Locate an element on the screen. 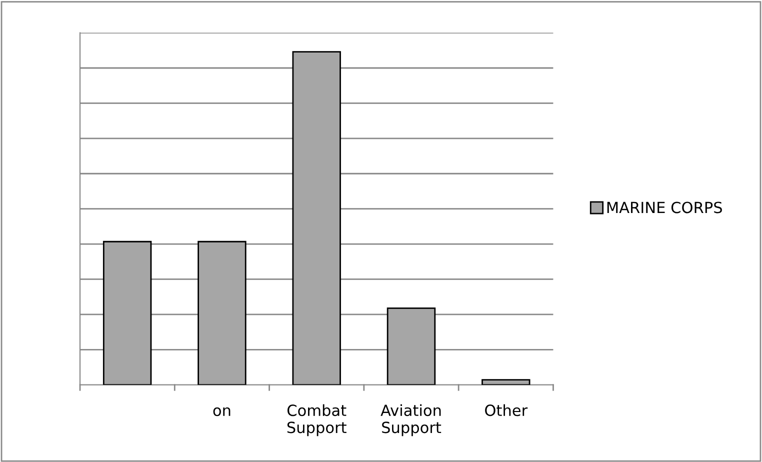 Image resolution: width=762 pixels, height=462 pixels. x-tick-label: Aviation Support is located at coordinates (411, 420).